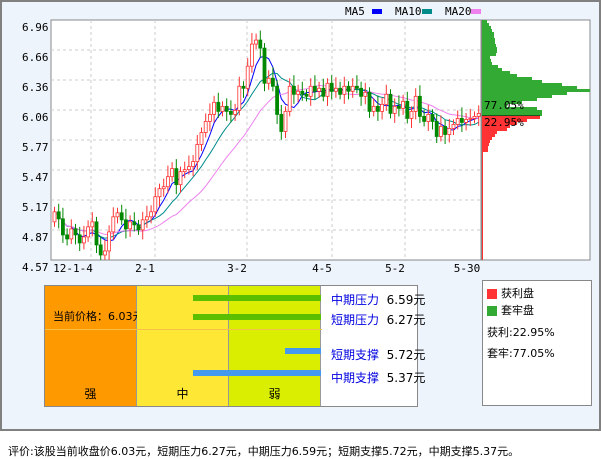 Image resolution: width=601 pixels, height=459 pixels. Describe the element at coordinates (98, 316) in the screenshot. I see `current-price: 当前价格：6.03元` at that location.